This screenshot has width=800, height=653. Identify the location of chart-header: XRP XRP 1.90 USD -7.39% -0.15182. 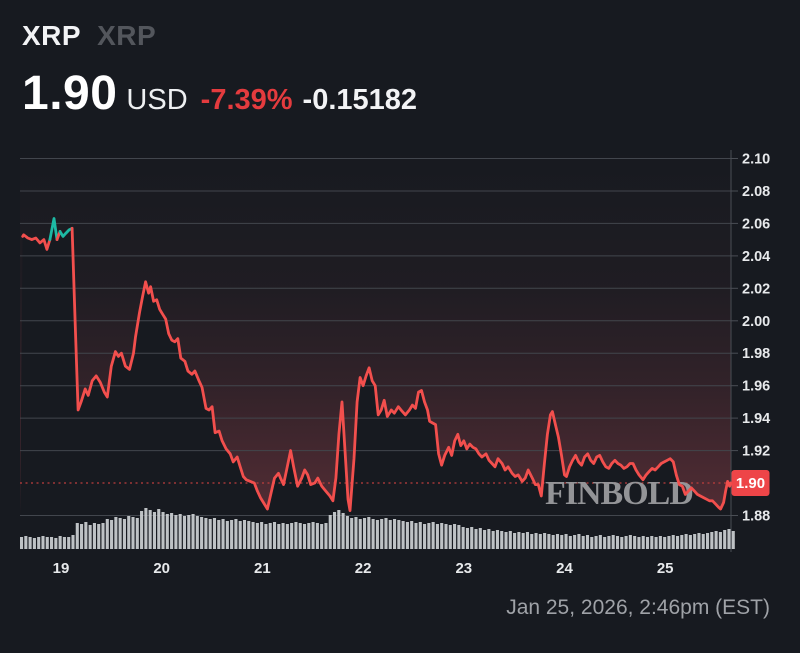
(219, 70).